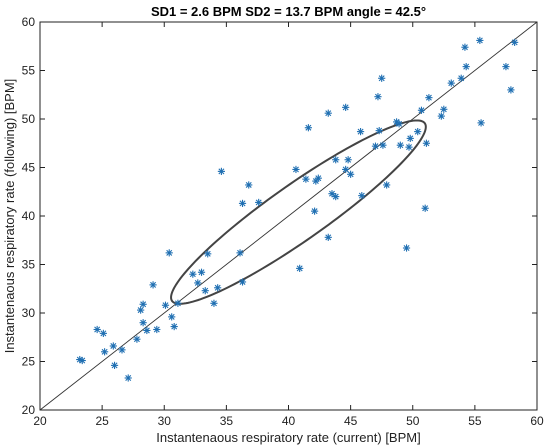  What do you see at coordinates (29, 71) in the screenshot?
I see `y-tick-label: 55` at bounding box center [29, 71].